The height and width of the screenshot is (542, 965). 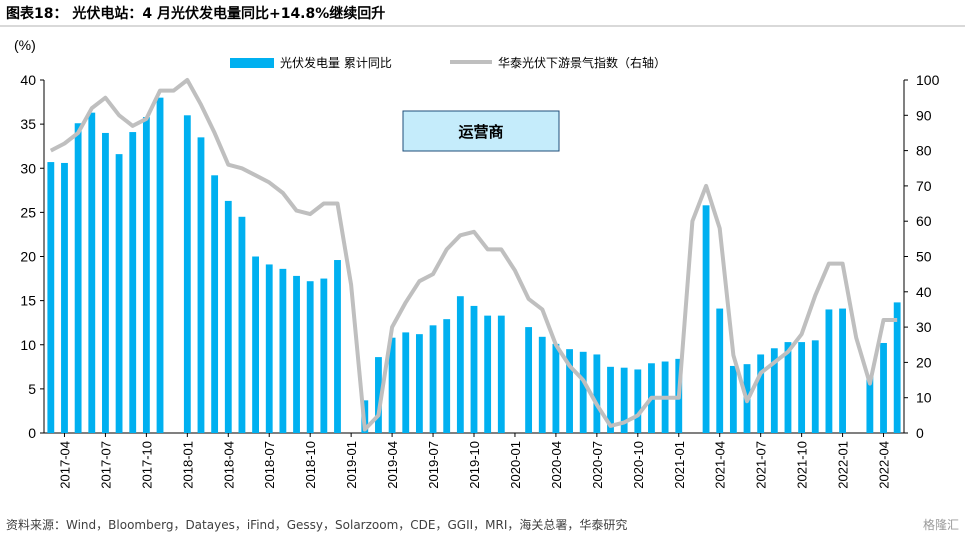 What do you see at coordinates (474, 465) in the screenshot?
I see `x-tick-label: 2019-10` at bounding box center [474, 465].